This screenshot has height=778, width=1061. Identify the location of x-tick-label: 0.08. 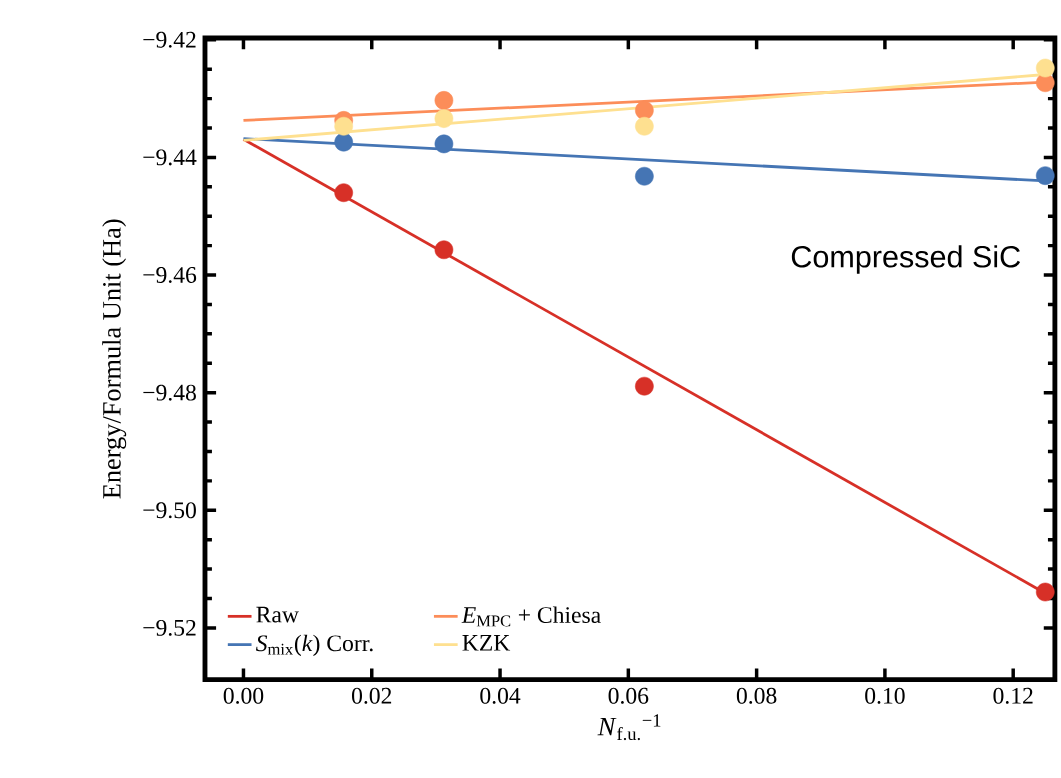
(756, 695).